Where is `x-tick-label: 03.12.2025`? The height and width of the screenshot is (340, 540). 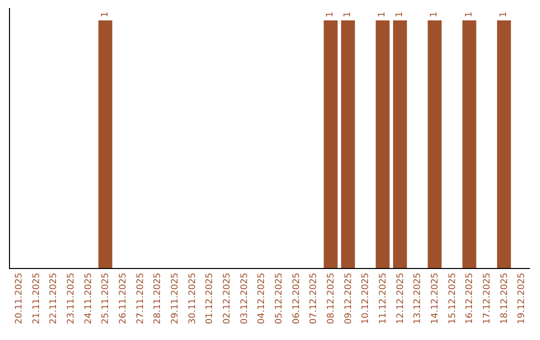
x-tick-label: 03.12.2025 is located at coordinates (245, 298).